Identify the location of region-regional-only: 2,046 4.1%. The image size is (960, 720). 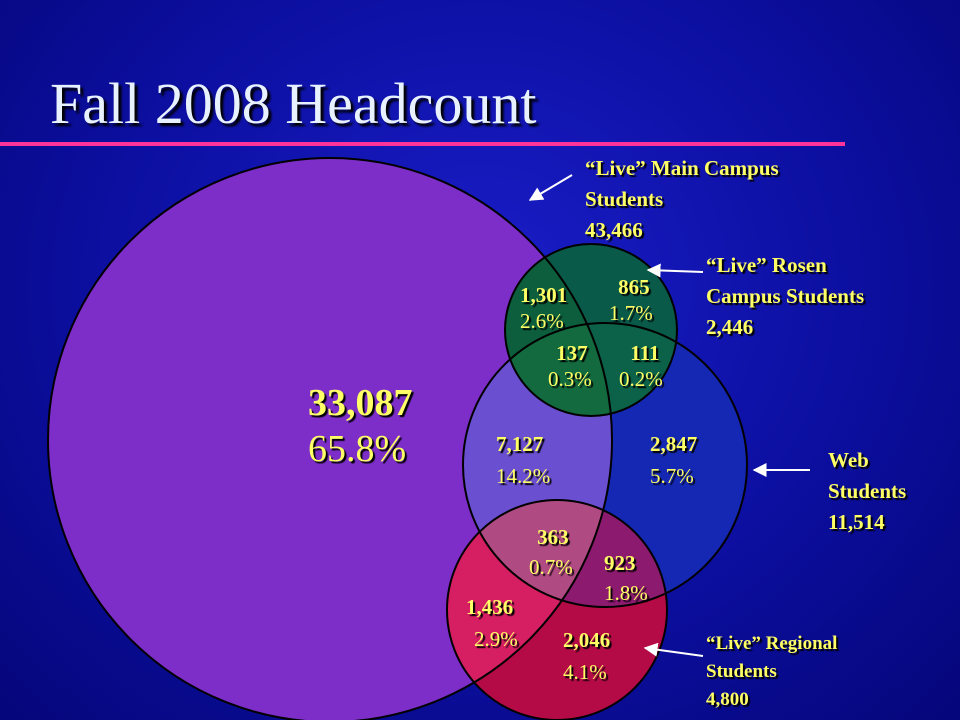
(586, 656).